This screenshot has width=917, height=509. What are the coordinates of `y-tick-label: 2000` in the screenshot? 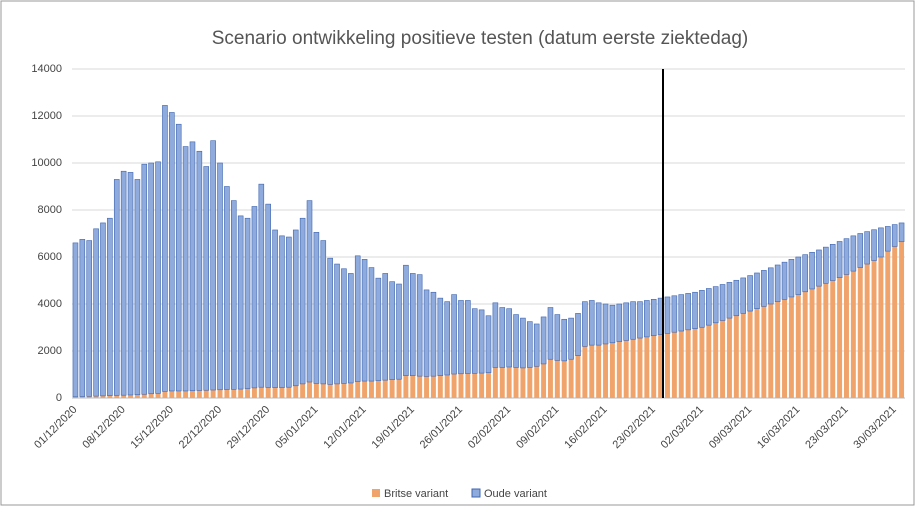 It's located at (50, 351).